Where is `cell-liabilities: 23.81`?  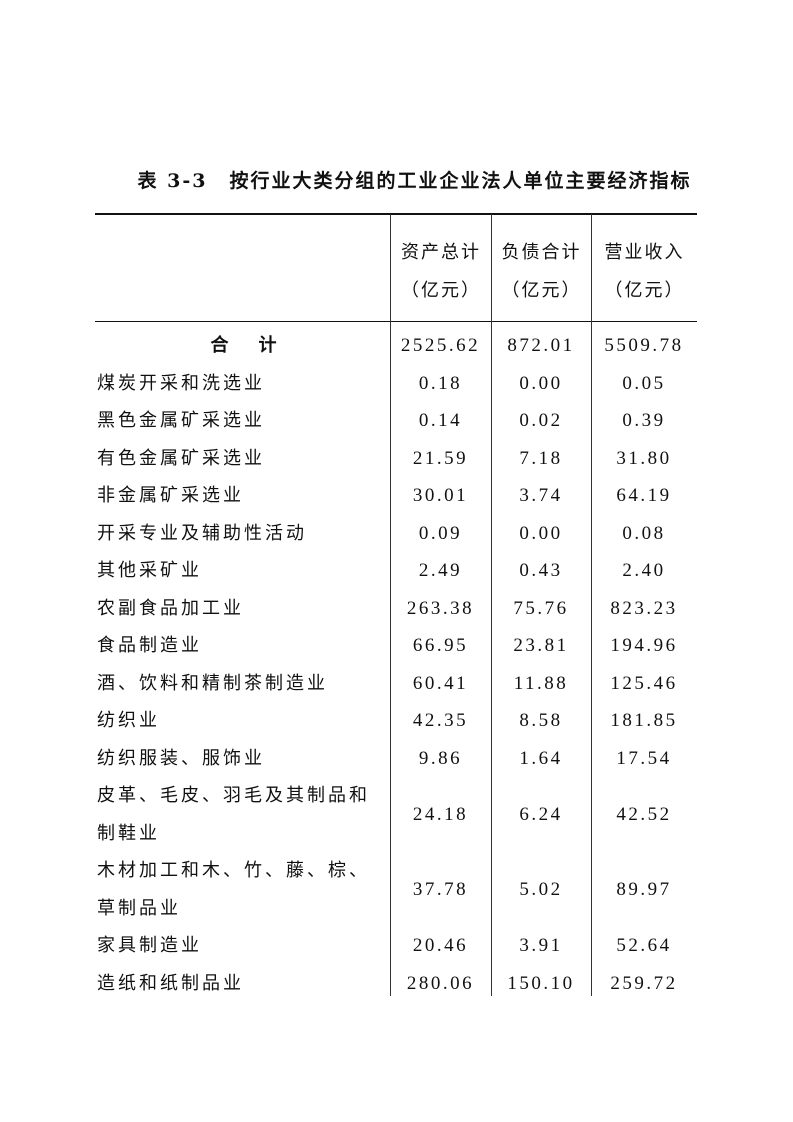
cell-liabilities: 23.81 is located at coordinates (541, 645).